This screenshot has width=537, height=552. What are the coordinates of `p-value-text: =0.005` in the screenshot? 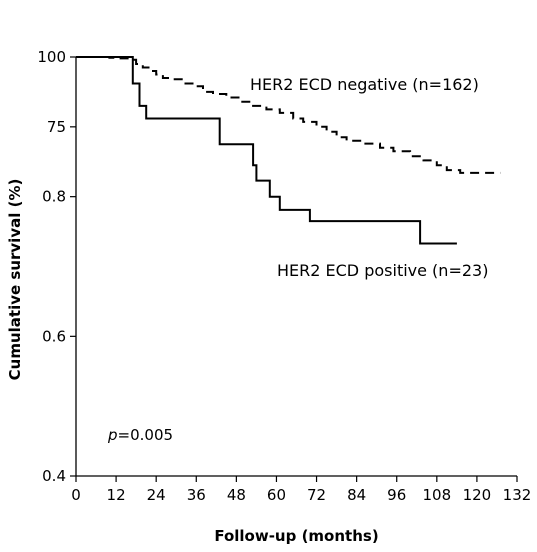 It's located at (146, 435).